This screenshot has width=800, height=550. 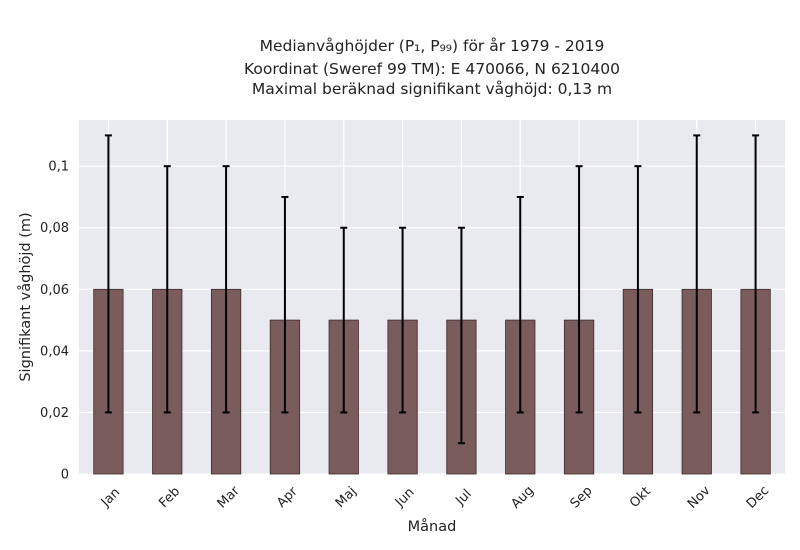 I want to click on x-tick-label: Okt, so click(x=640, y=497).